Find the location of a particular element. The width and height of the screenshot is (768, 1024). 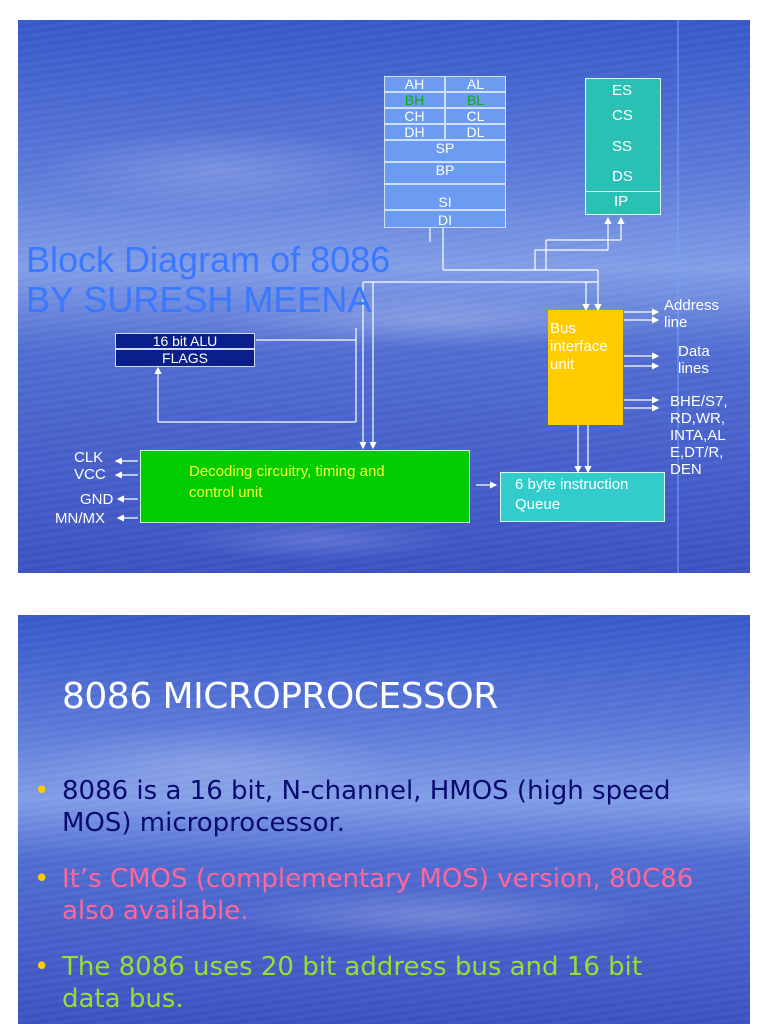

register-ch: CH is located at coordinates (414, 116).